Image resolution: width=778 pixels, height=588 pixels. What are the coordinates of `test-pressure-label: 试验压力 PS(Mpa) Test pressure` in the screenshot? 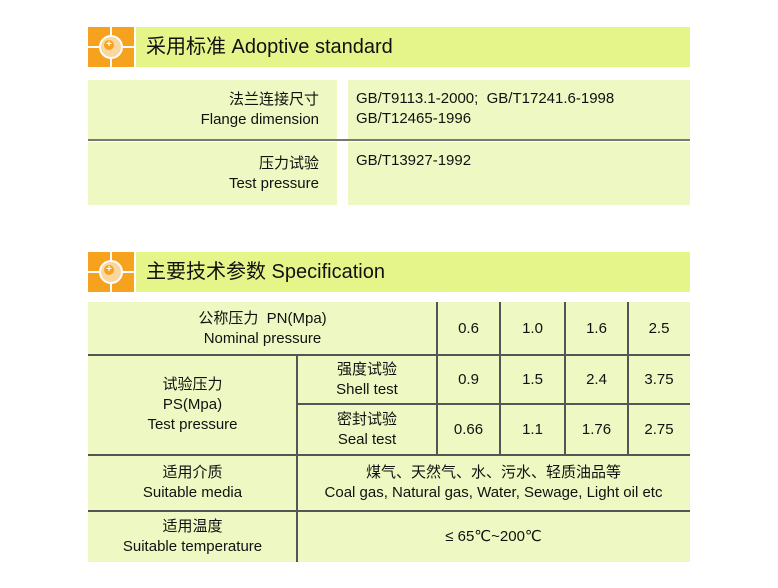 It's located at (192, 405).